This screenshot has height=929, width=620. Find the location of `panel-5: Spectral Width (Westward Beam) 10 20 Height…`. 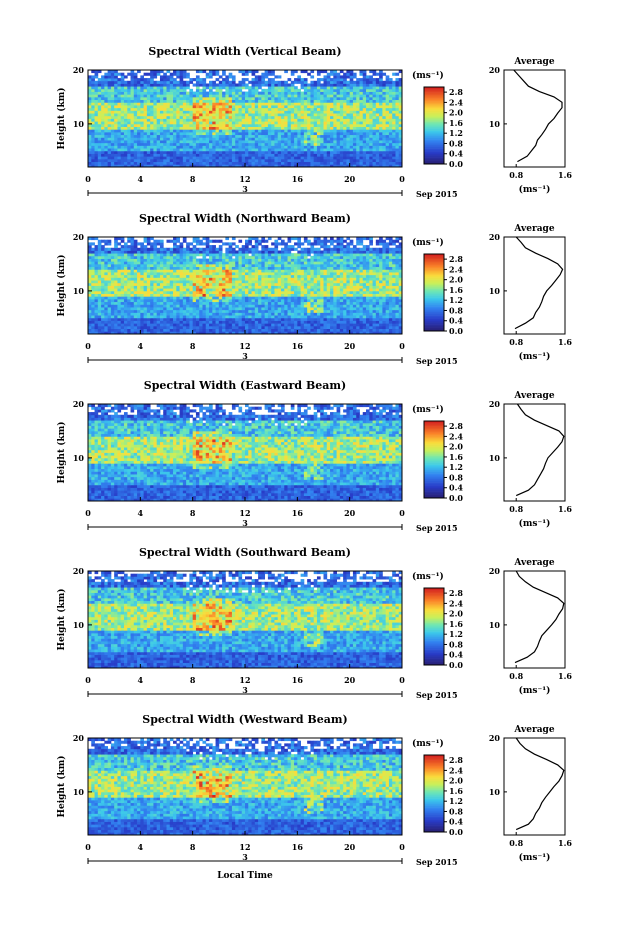

panel-5: Spectral Width (Westward Beam) 10 20 Height… is located at coordinates (314, 790).